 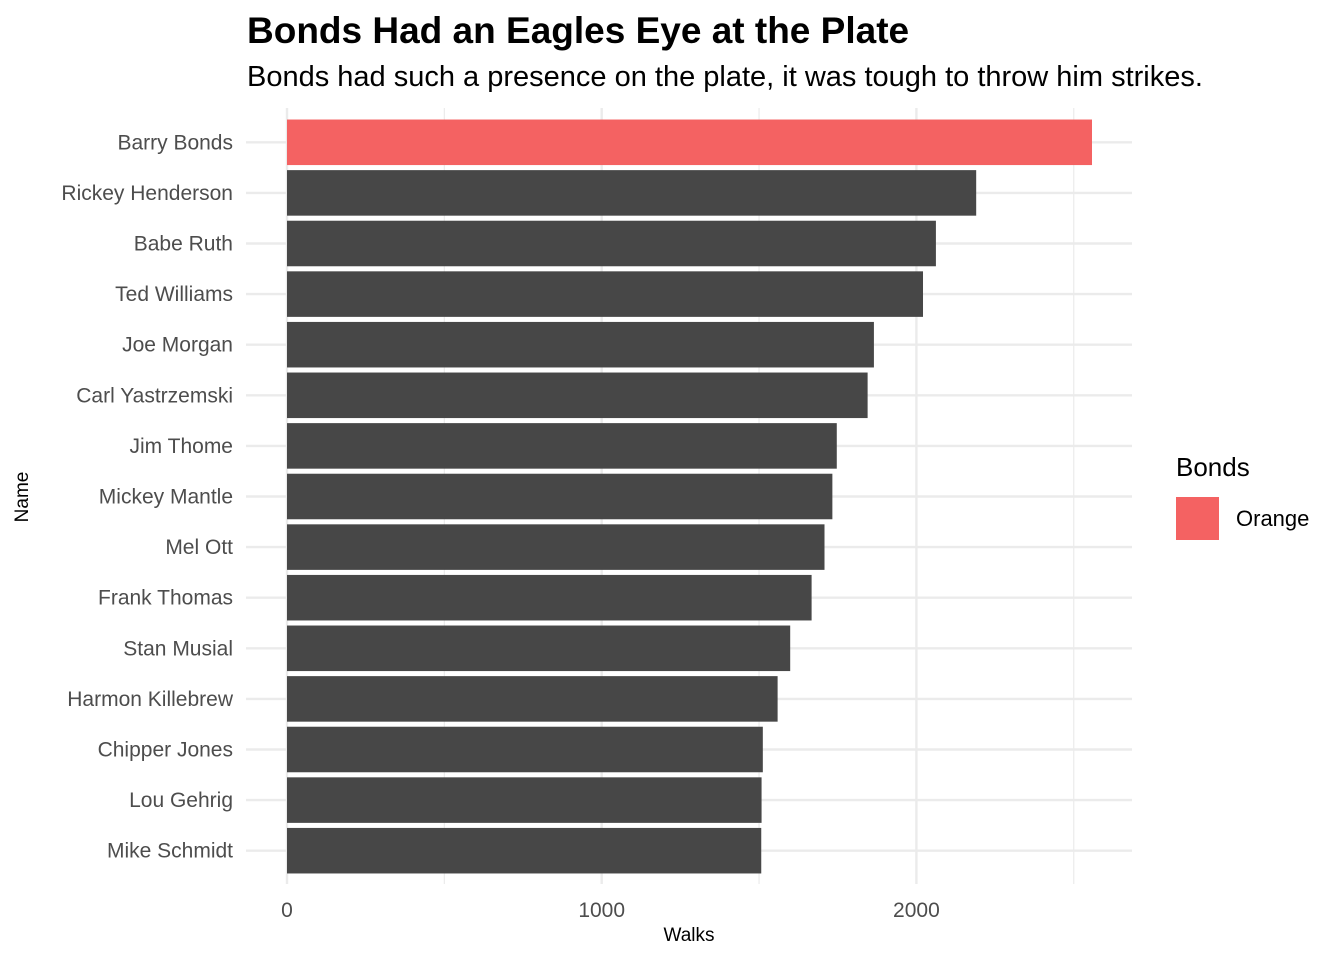 What do you see at coordinates (578, 30) in the screenshot?
I see `chart-title: Bonds Had an Eagles Eye at the Plate` at bounding box center [578, 30].